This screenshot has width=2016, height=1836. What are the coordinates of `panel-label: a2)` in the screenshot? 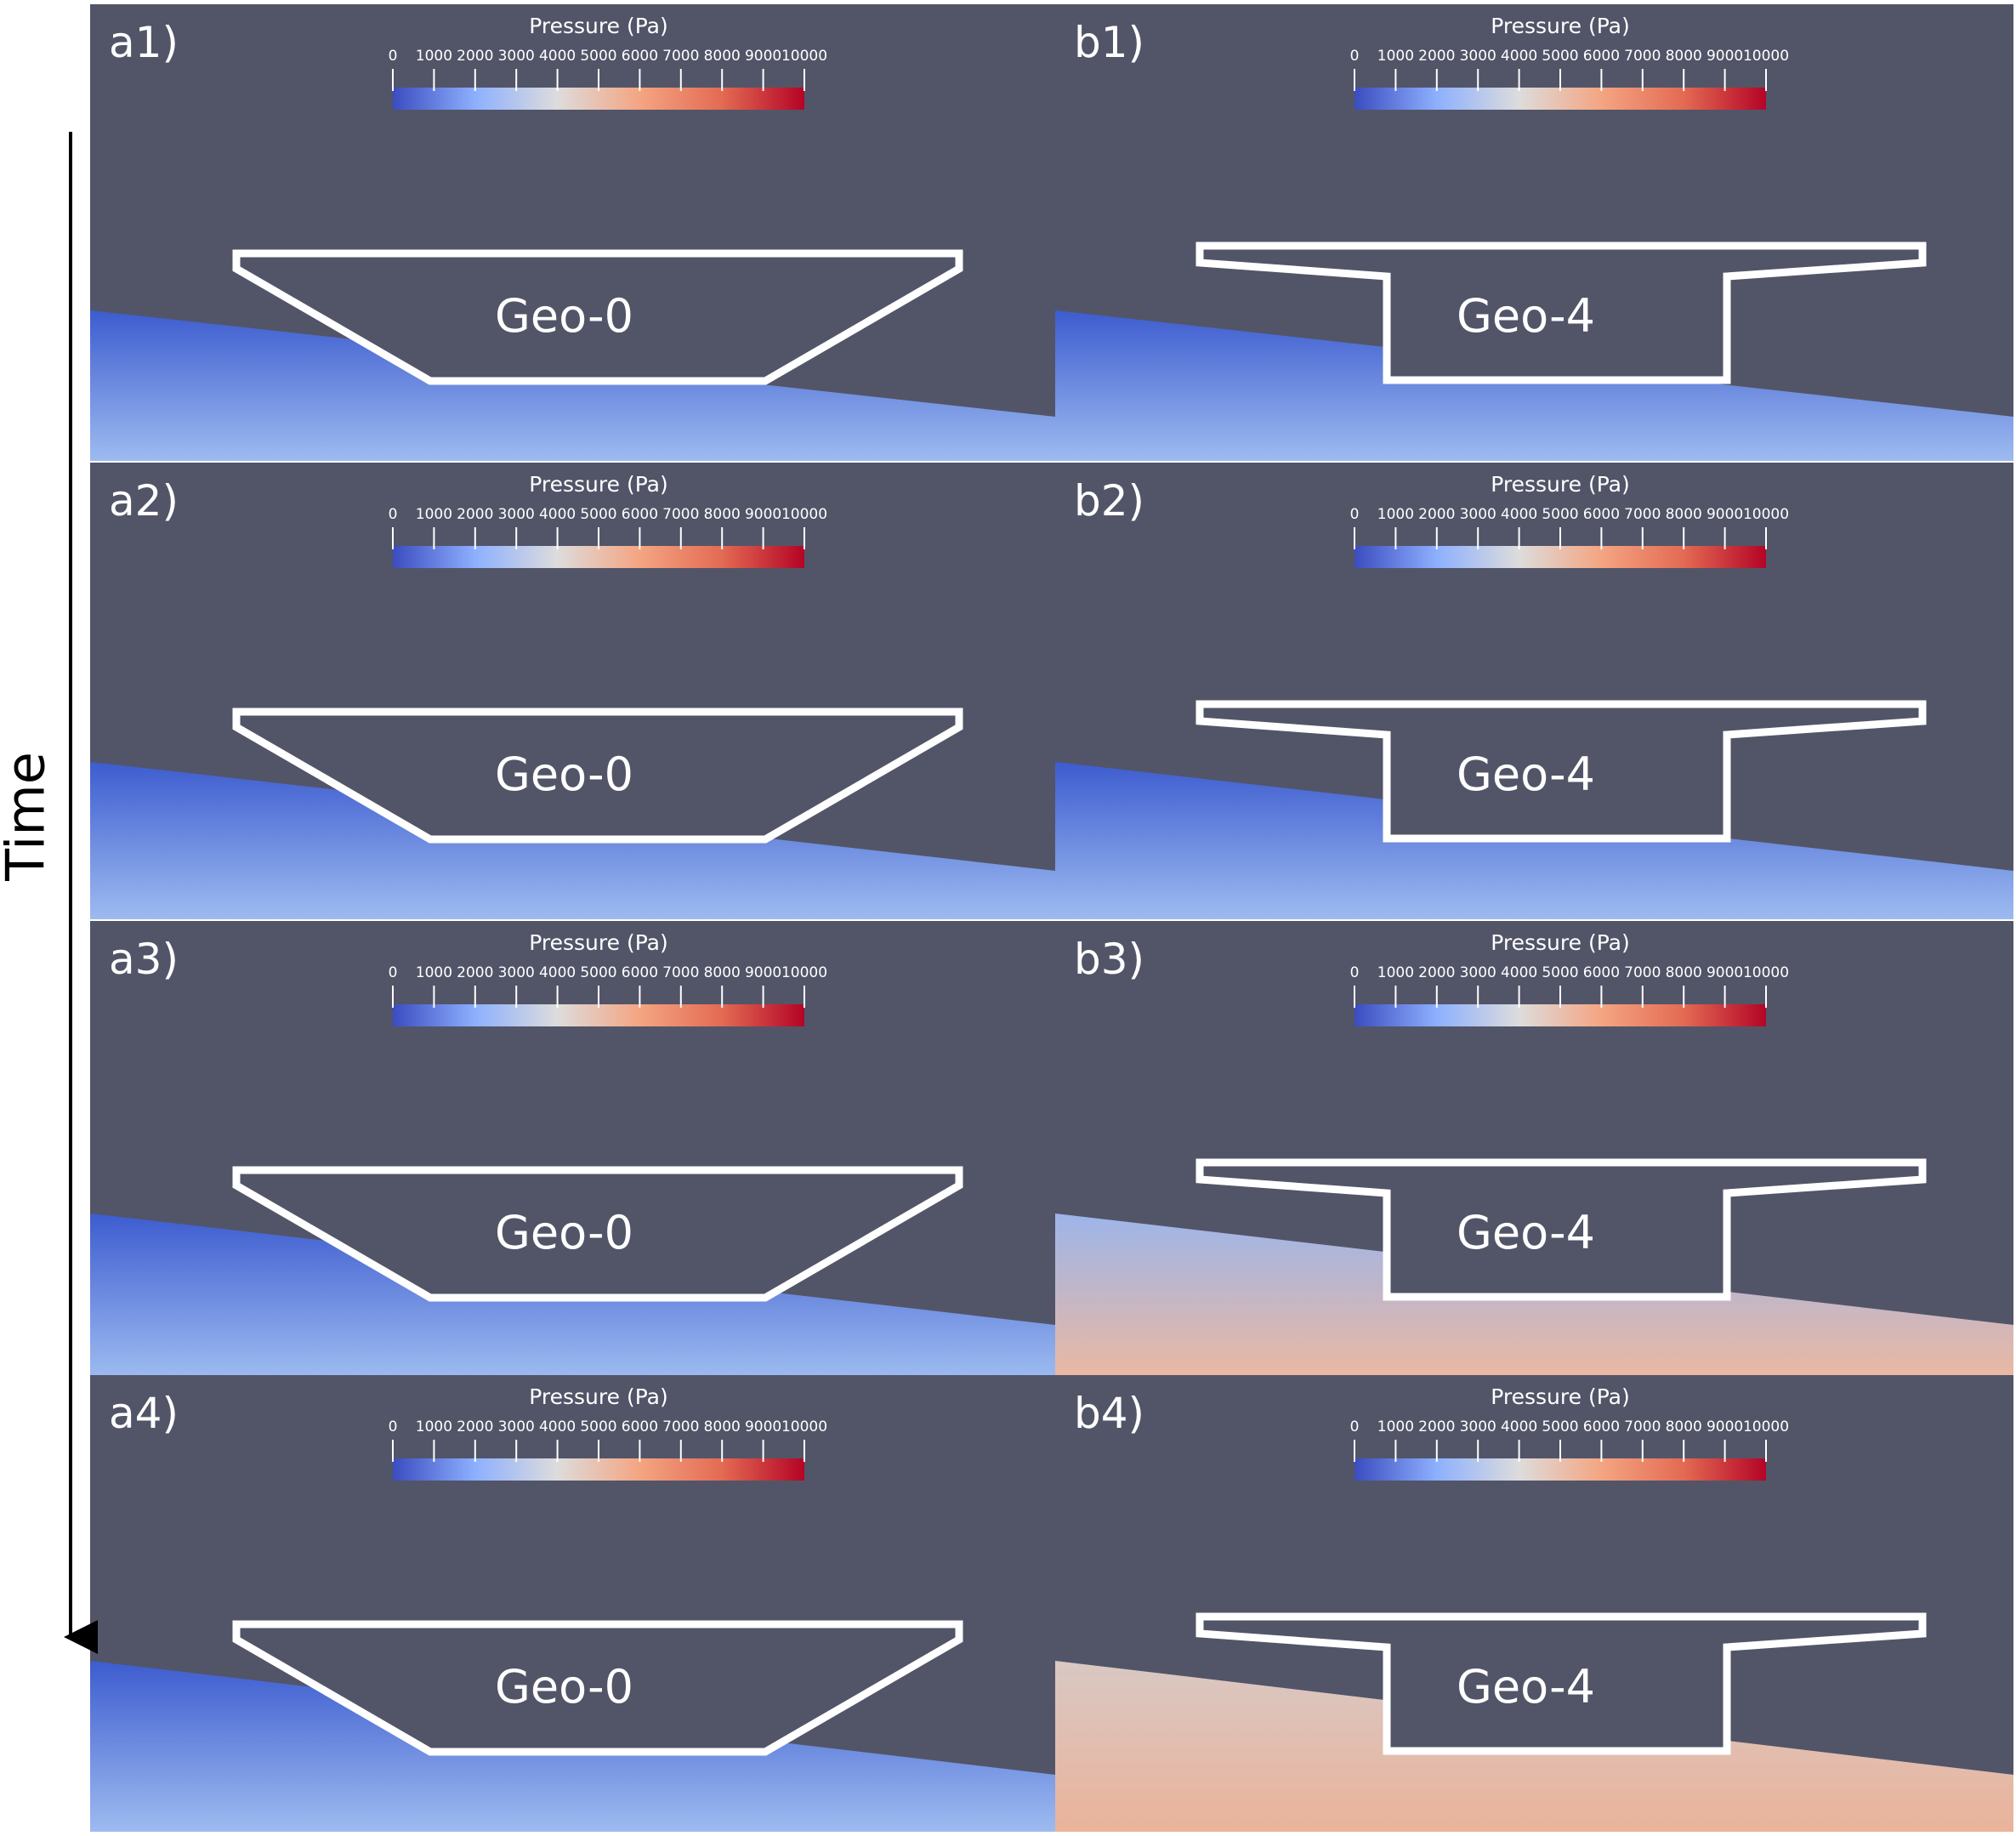 It's located at (144, 501).